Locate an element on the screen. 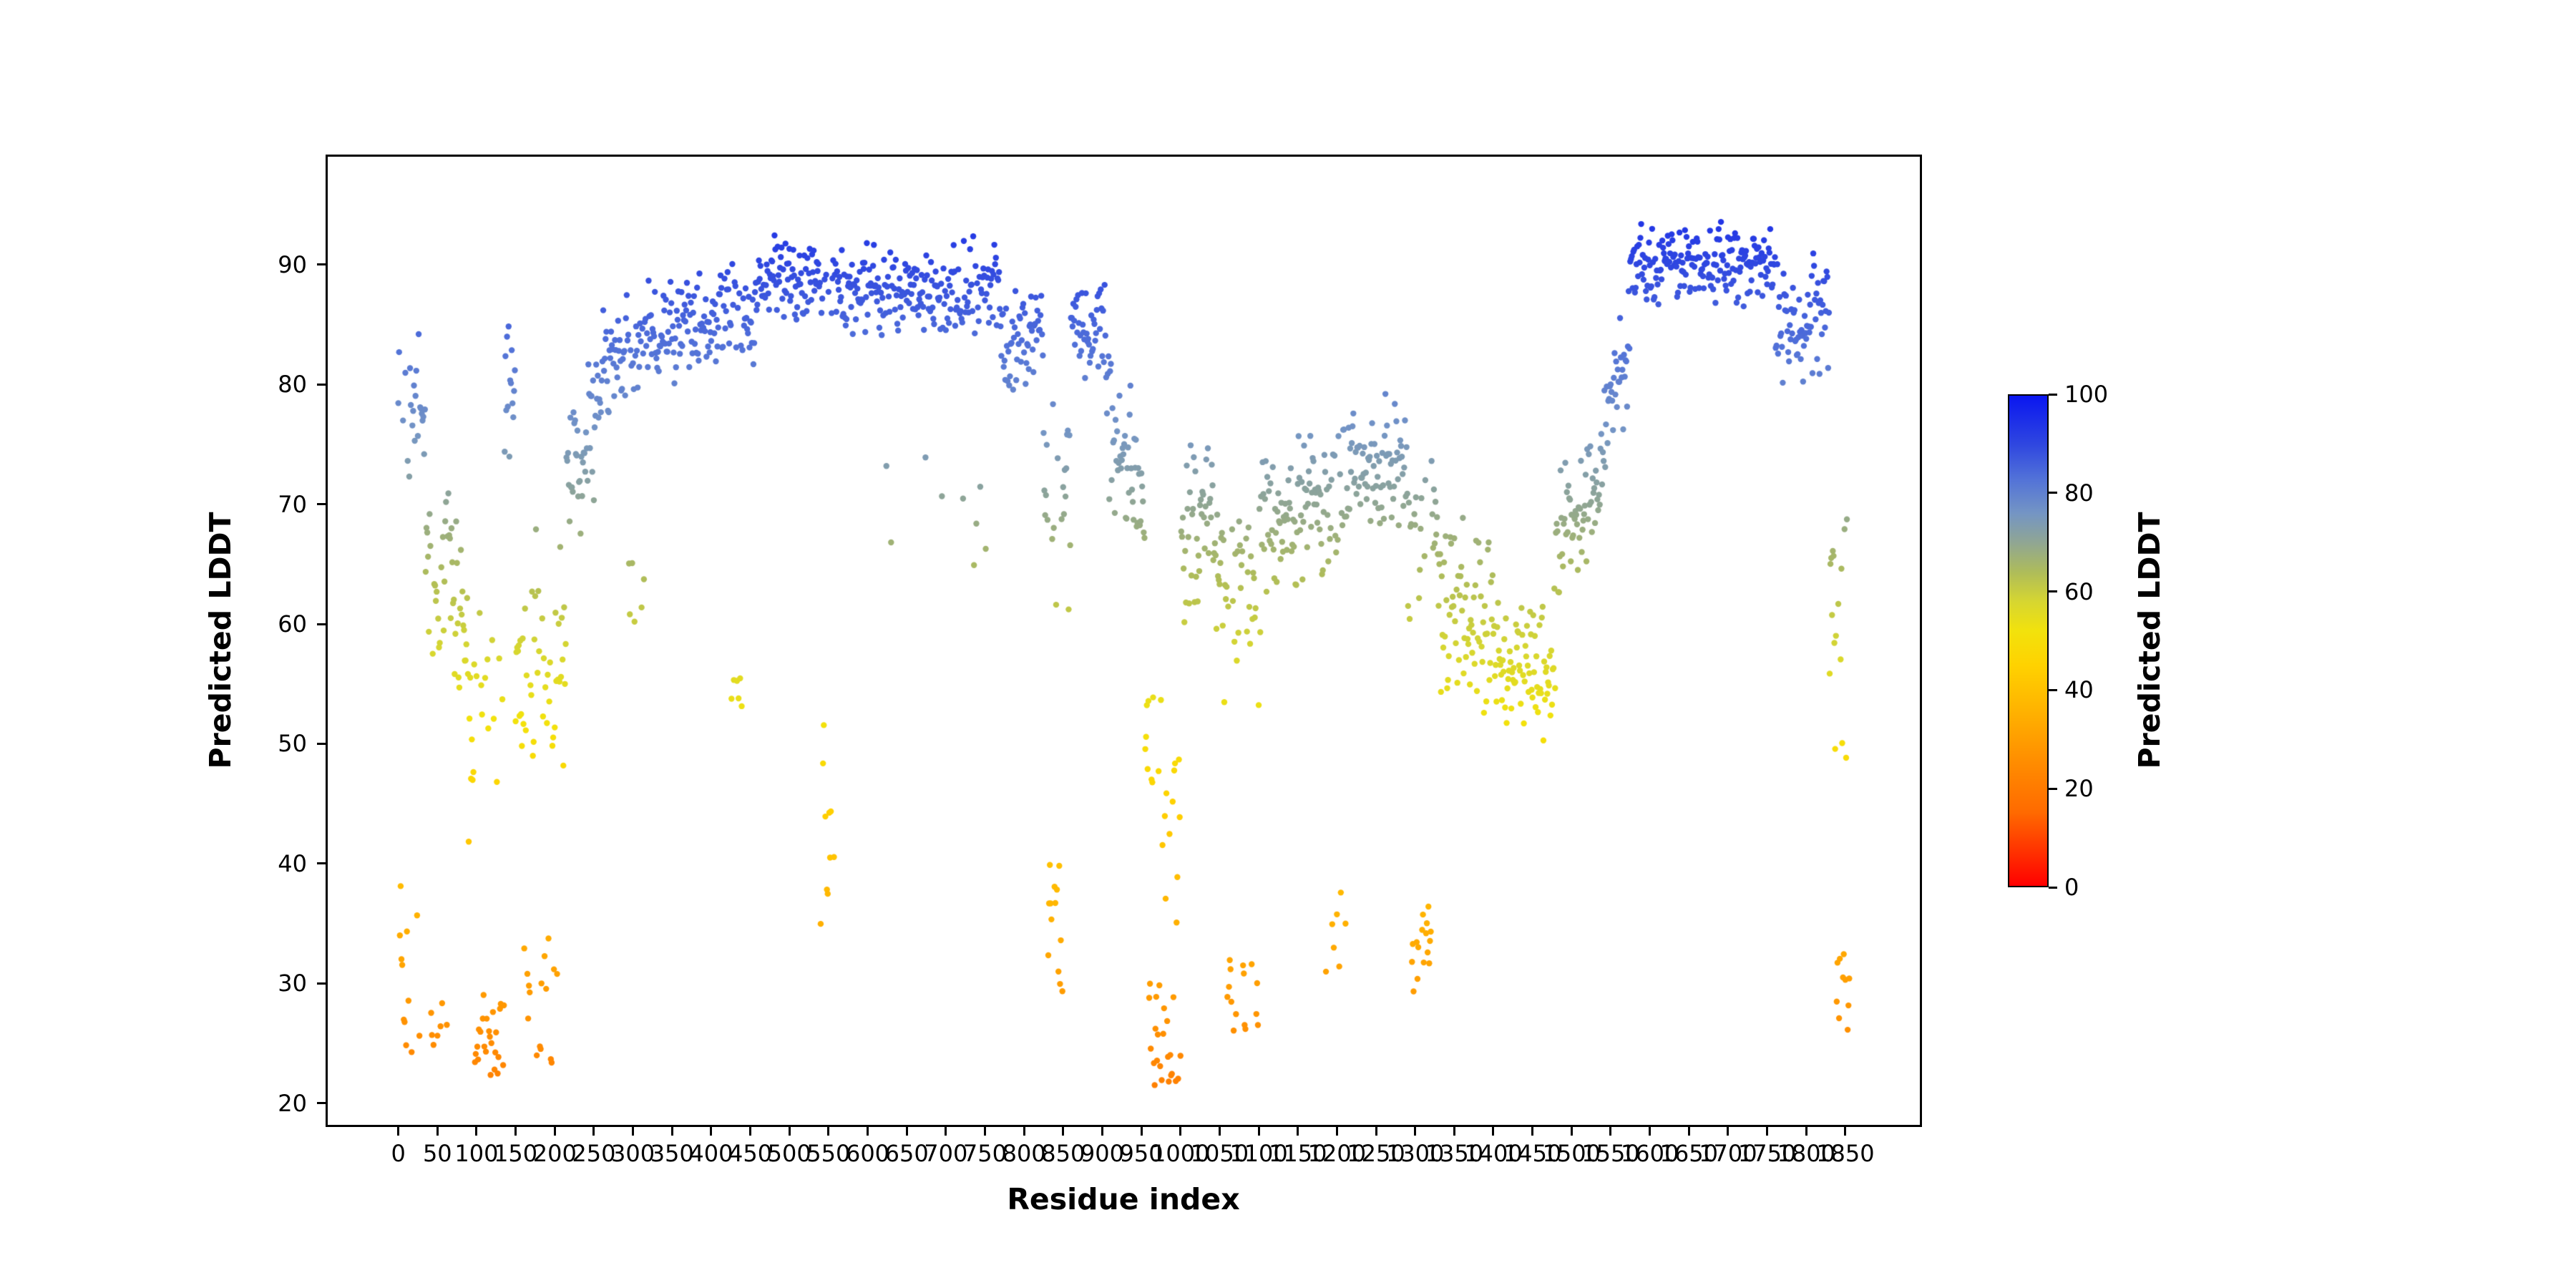  y-tick-label: 50 is located at coordinates (292, 744).